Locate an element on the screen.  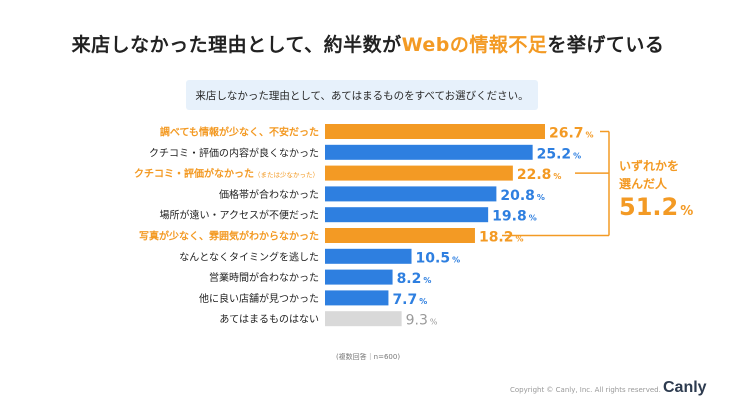
category-text-9: あてはまるものはない is located at coordinates (269, 320).